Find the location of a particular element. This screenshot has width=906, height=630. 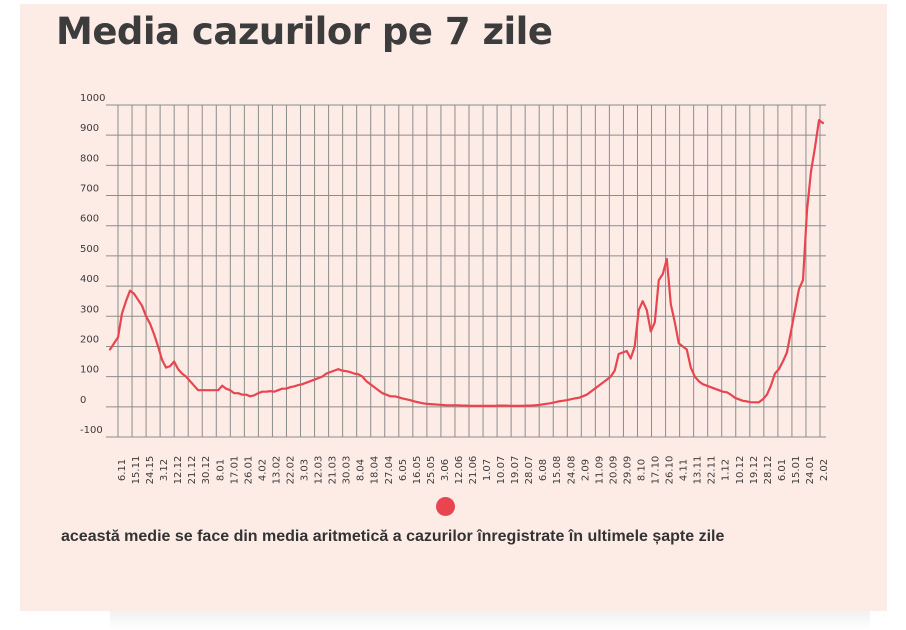

x-tick-label: 15.11 is located at coordinates (136, 470).